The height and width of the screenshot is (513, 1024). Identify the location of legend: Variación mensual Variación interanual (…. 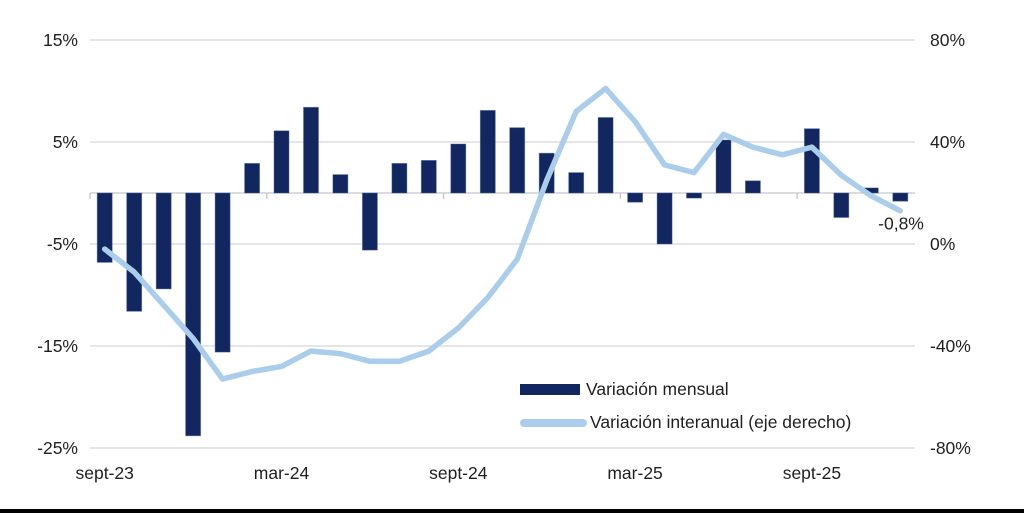
(685, 406).